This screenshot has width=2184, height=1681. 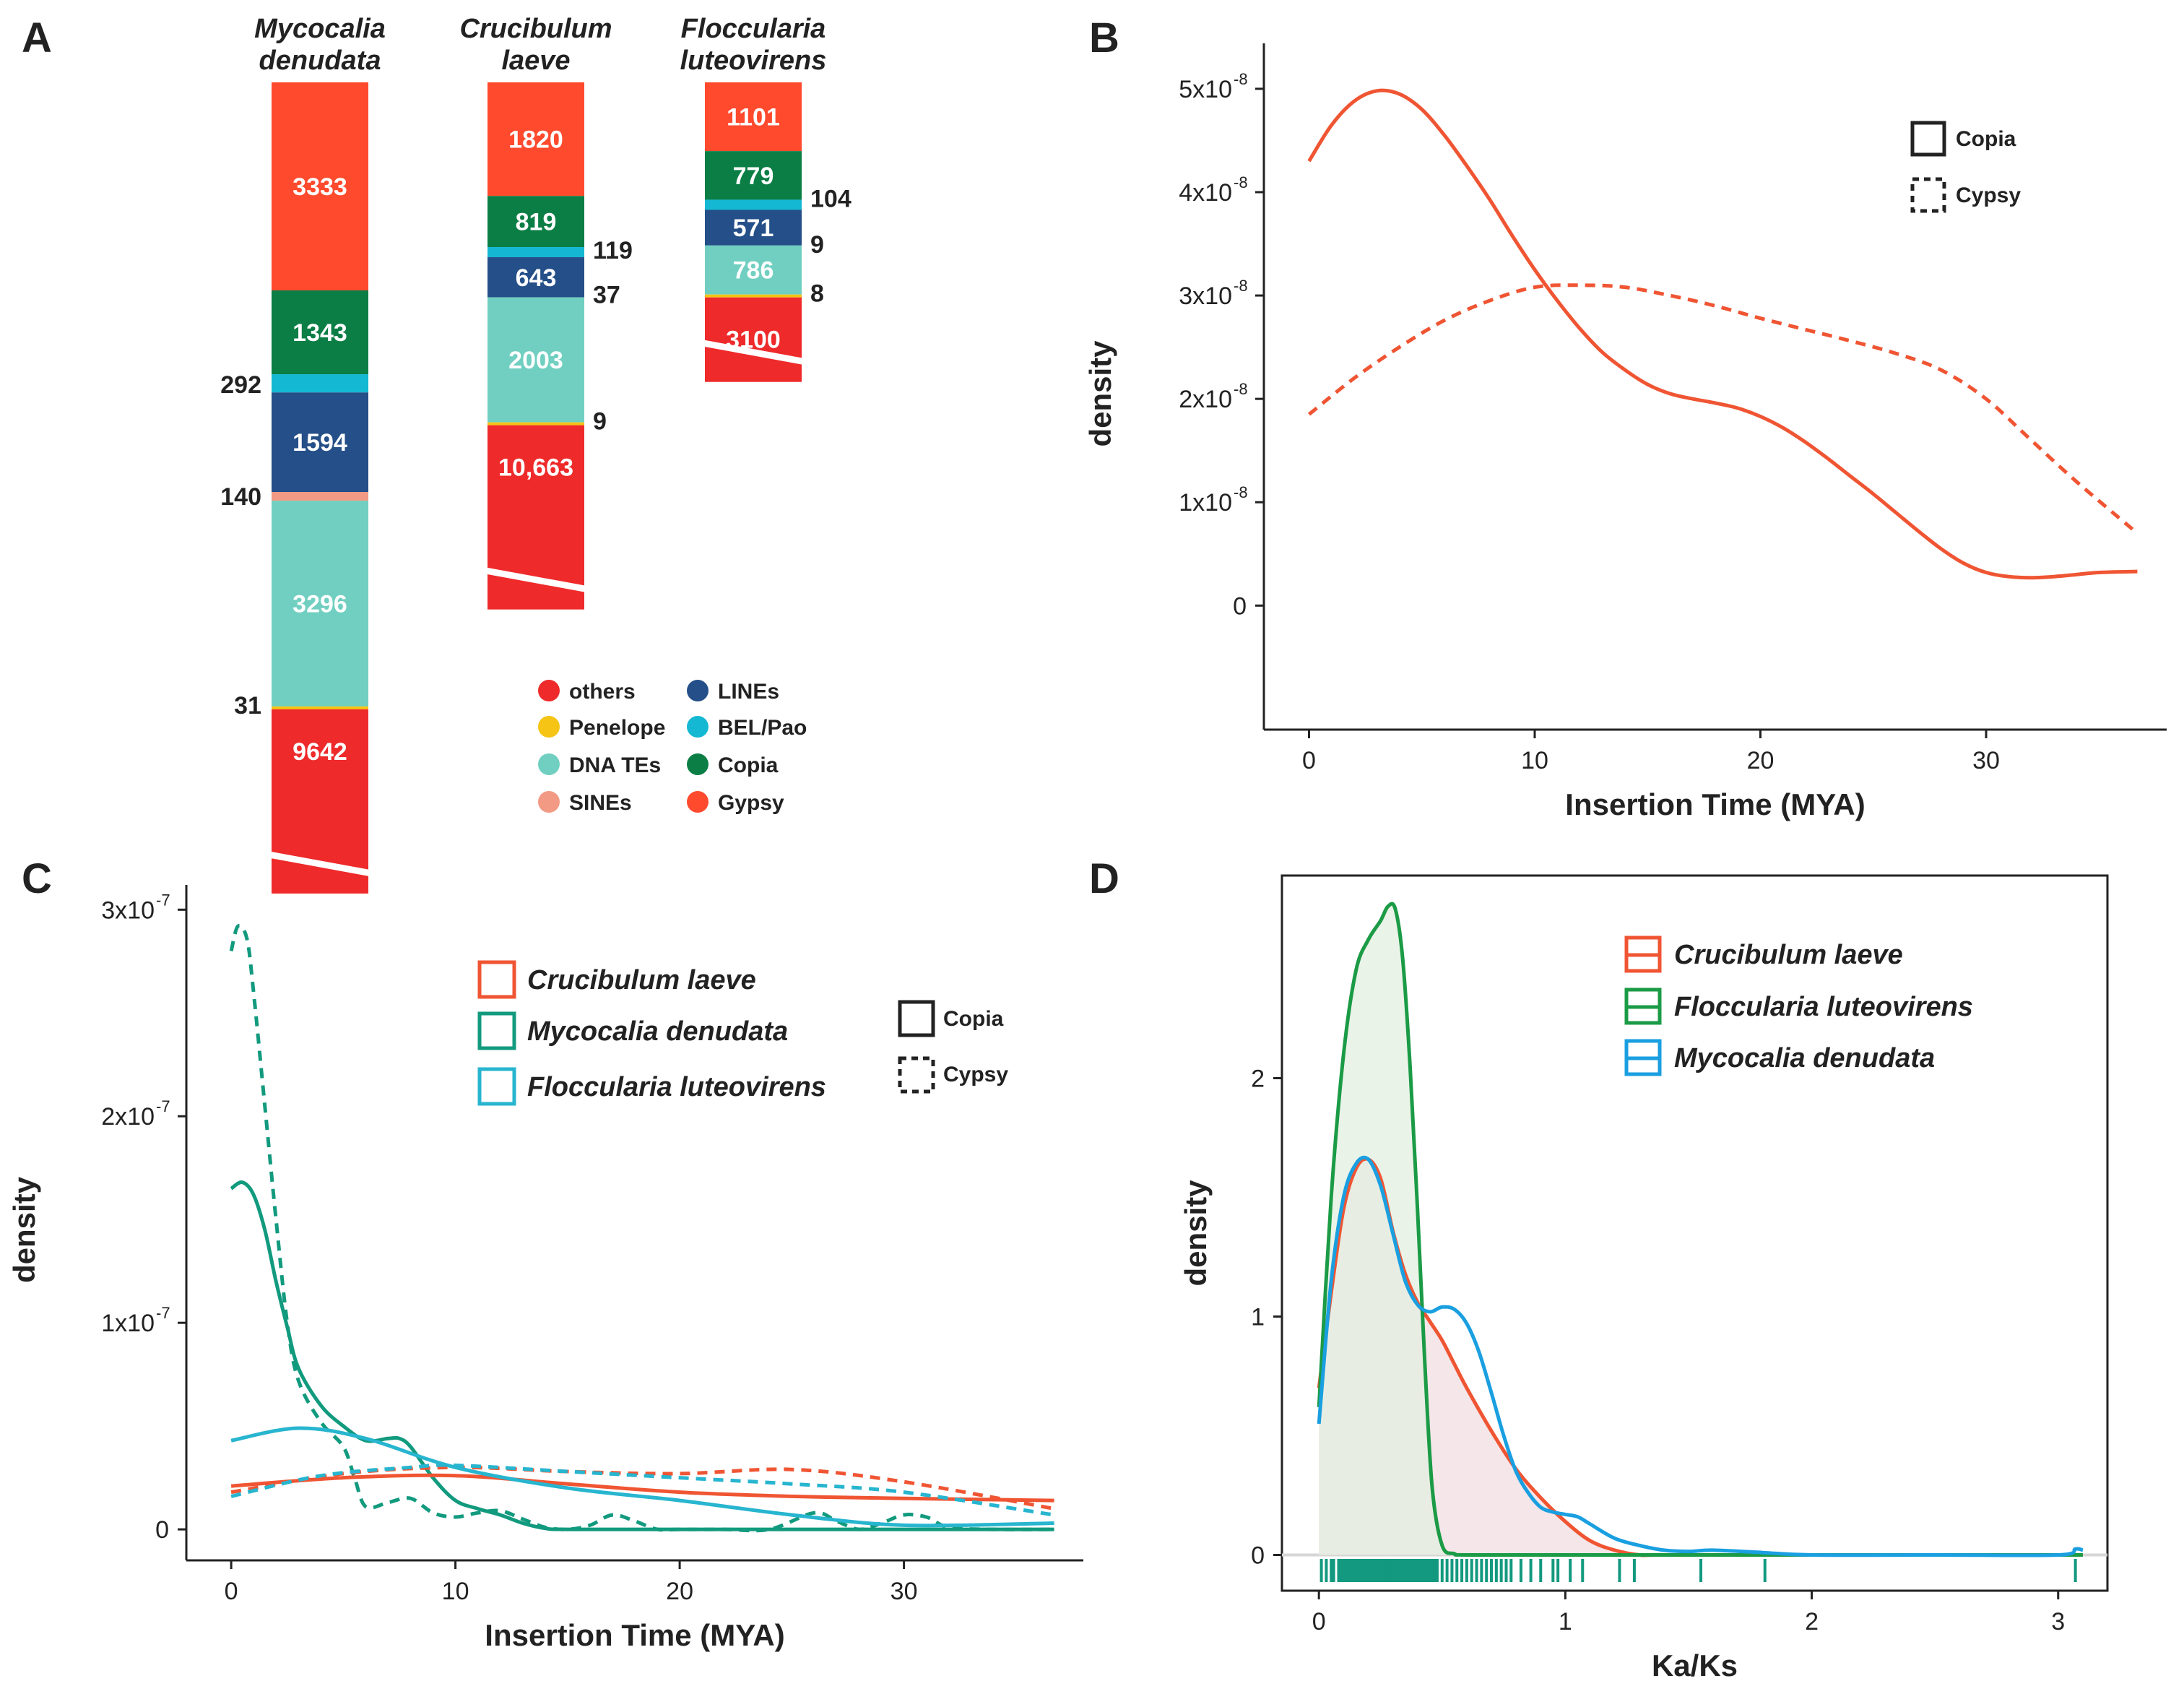 I want to click on legend-label-bel_pao: BEL/Pao, so click(x=762, y=728).